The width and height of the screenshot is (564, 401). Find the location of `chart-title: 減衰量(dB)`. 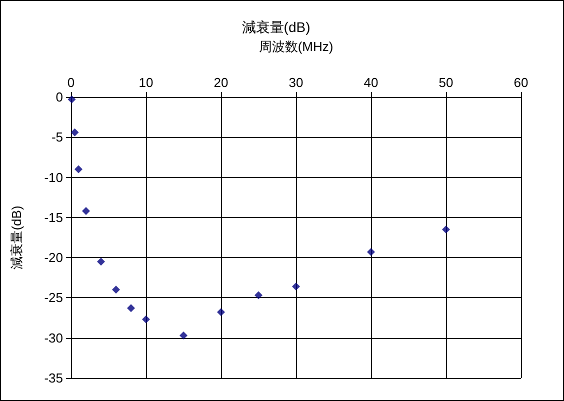

chart-title: 減衰量(dB) is located at coordinates (276, 27).